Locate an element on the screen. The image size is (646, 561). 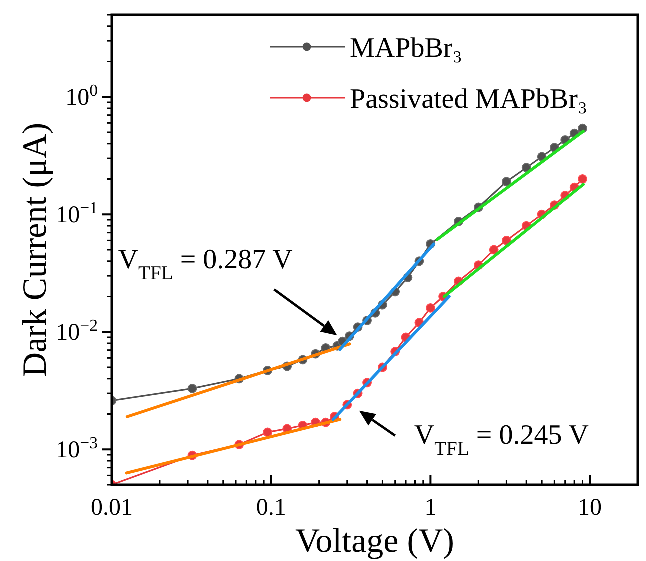
x-tick-label: 0.1 is located at coordinates (271, 508).